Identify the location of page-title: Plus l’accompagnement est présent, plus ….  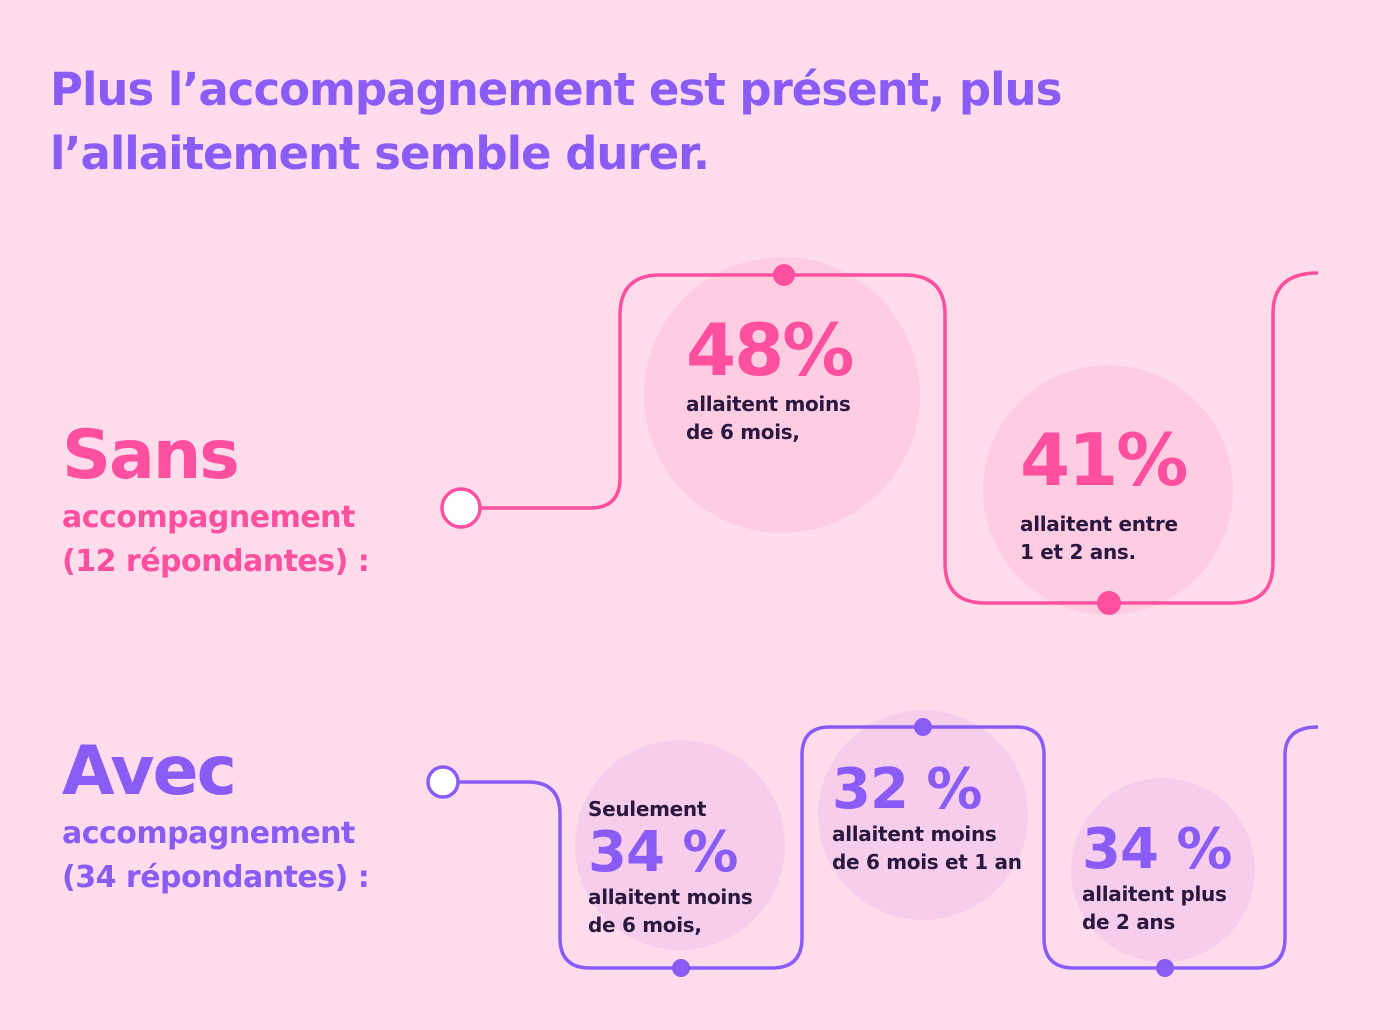
(650, 122).